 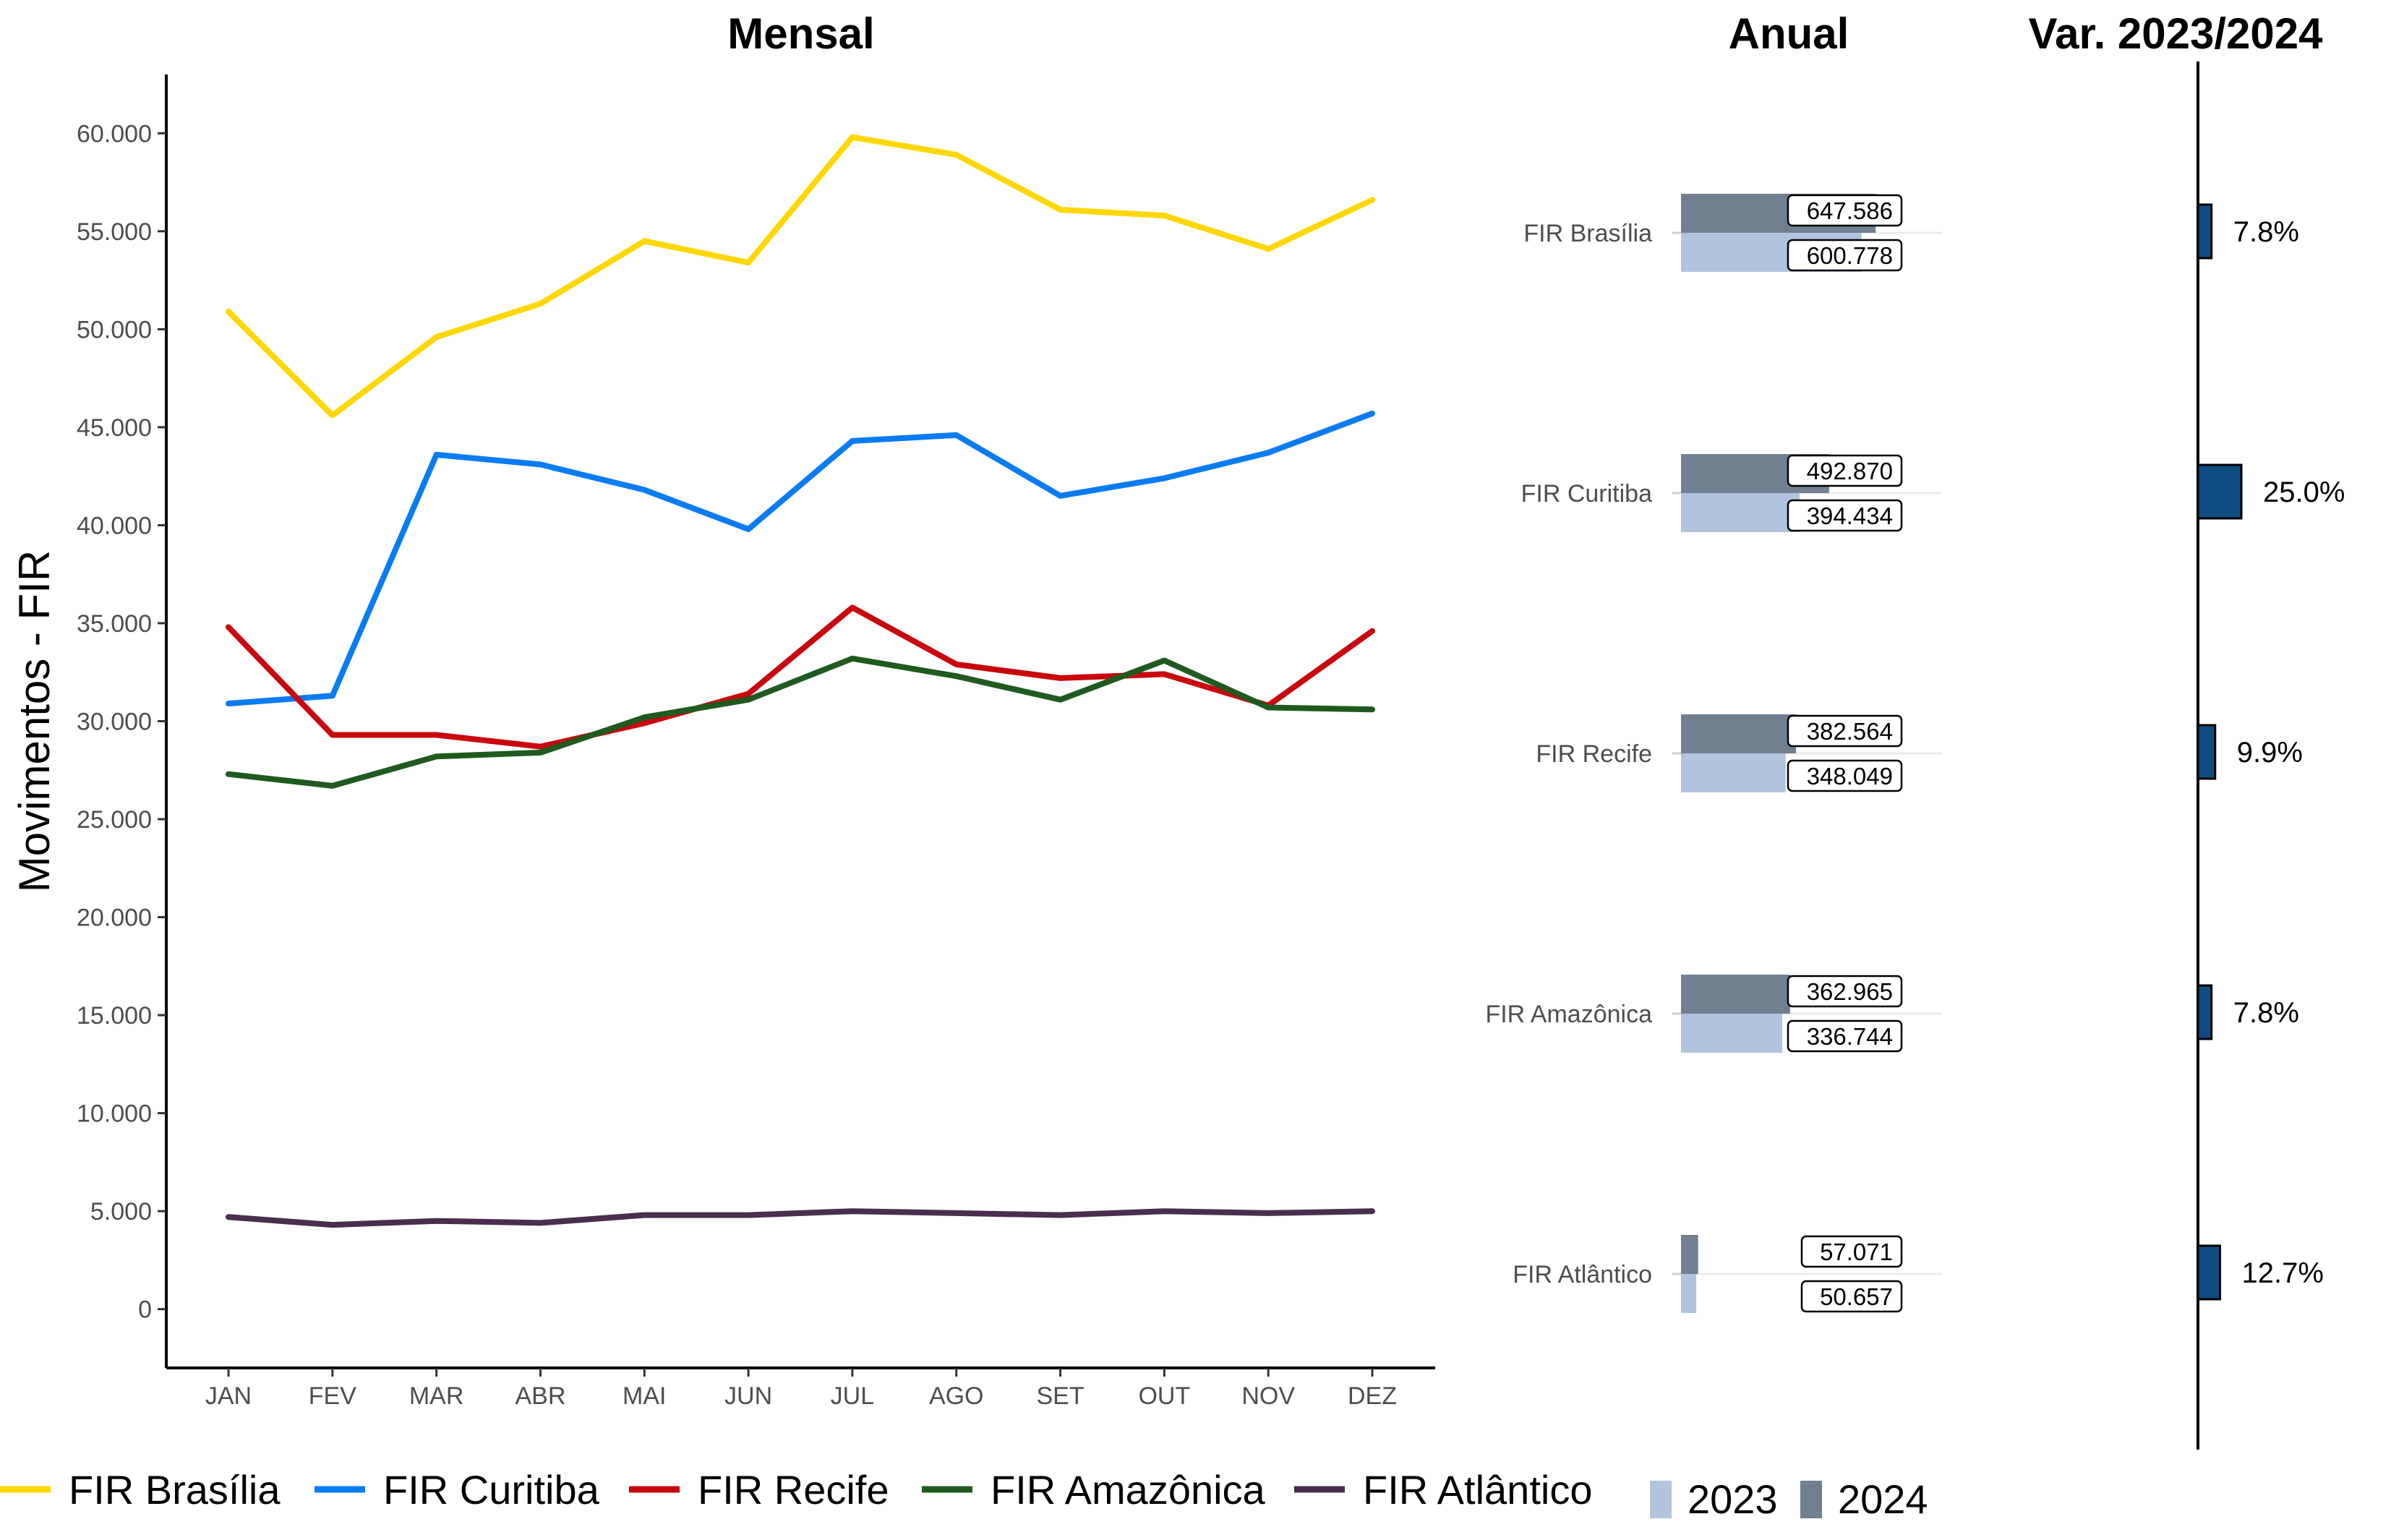 I want to click on variation-bar-chart: 7.8% 25.0% 9.9% 7.8% 12.7%, so click(x=2271, y=755).